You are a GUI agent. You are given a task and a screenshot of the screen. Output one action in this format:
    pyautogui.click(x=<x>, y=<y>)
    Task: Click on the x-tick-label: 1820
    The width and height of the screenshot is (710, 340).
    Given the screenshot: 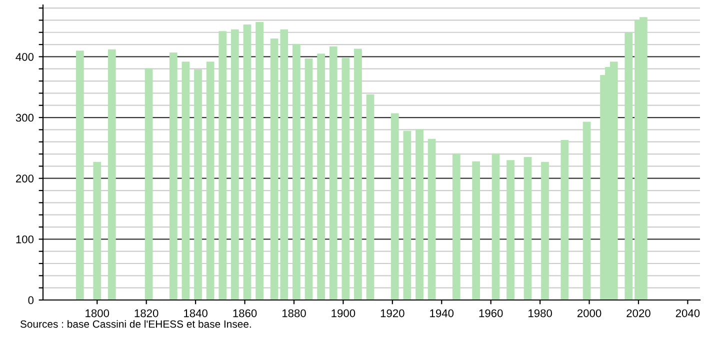 What is the action you would take?
    pyautogui.click(x=146, y=313)
    